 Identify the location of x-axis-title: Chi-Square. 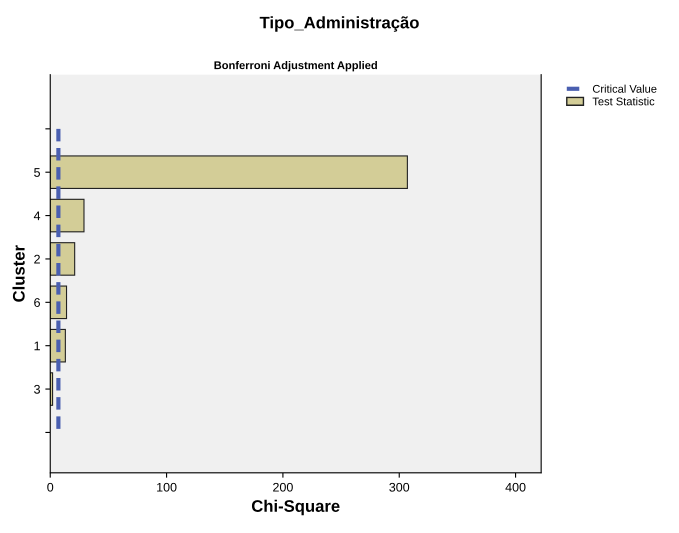
(296, 508).